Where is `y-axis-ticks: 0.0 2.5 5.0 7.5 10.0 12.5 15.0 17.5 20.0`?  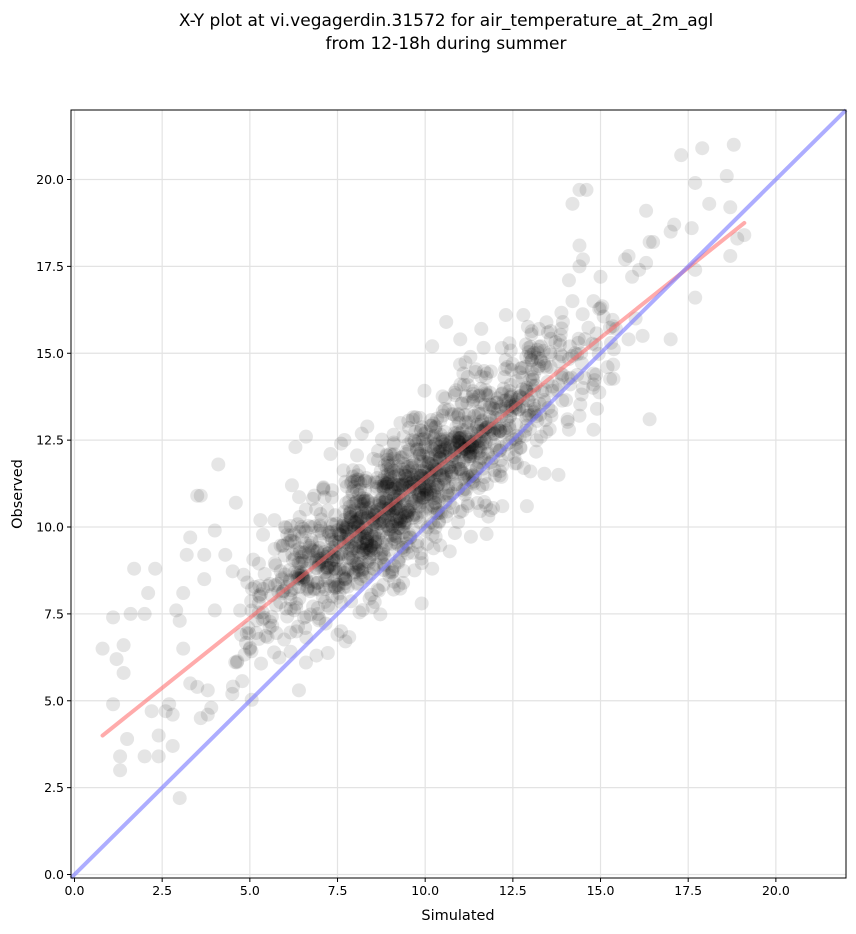 y-axis-ticks: 0.0 2.5 5.0 7.5 10.0 12.5 15.0 17.5 20.0 is located at coordinates (53, 527).